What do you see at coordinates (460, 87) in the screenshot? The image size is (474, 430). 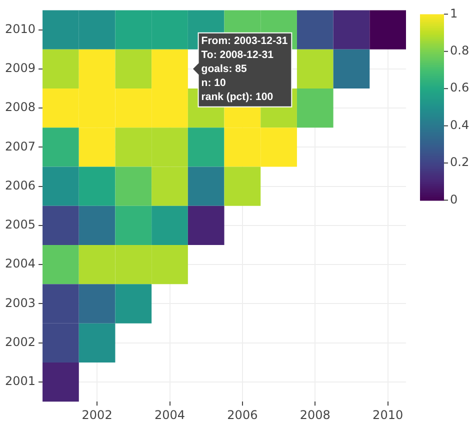 I see `color-bar-label: 0.6` at bounding box center [460, 87].